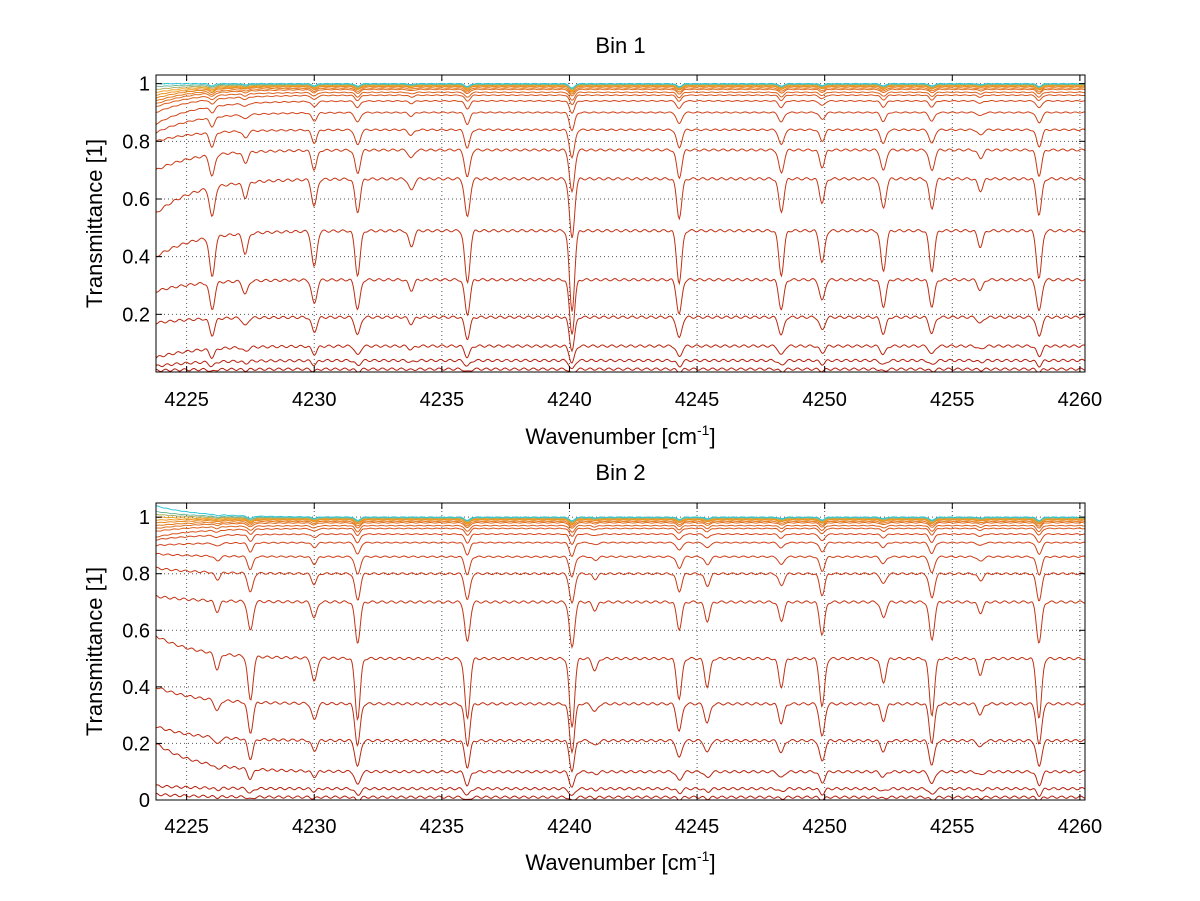 This screenshot has height=901, width=1200. Describe the element at coordinates (144, 801) in the screenshot. I see `y-tick-label: 0` at that location.